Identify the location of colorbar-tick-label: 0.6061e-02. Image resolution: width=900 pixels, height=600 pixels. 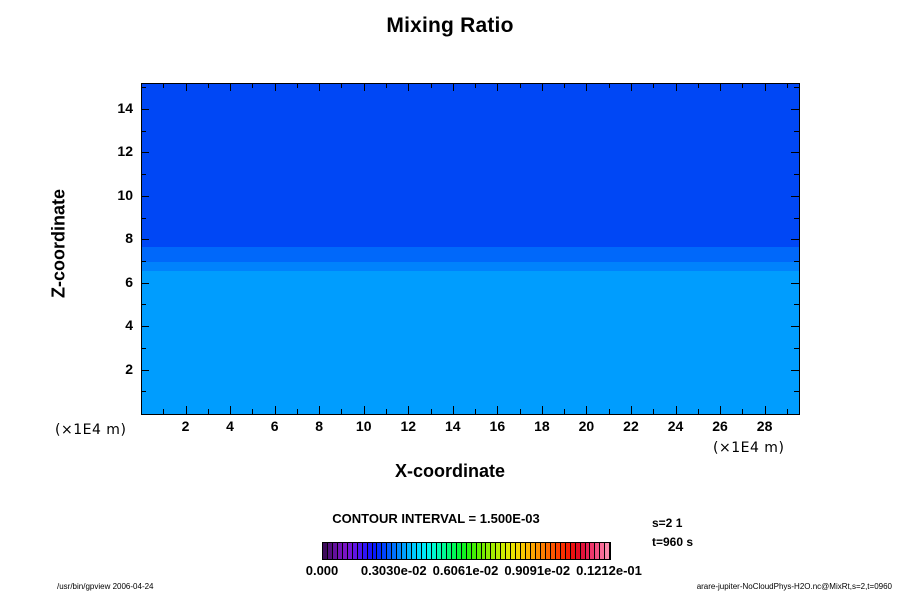
(465, 570).